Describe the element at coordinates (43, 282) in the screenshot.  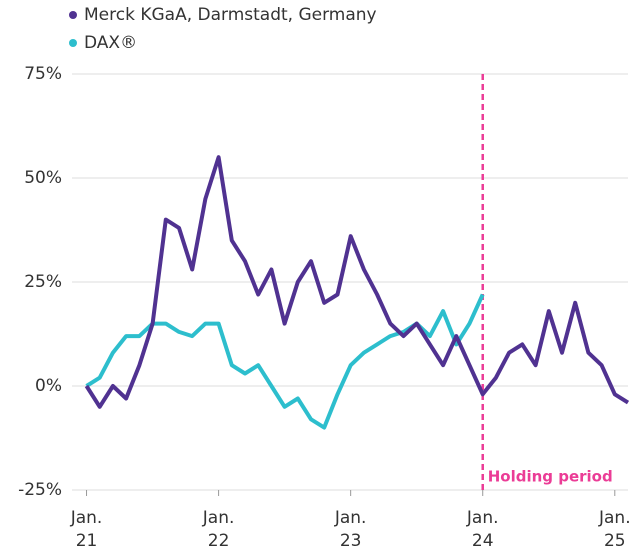
I see `y-tick-label: 25%` at that location.